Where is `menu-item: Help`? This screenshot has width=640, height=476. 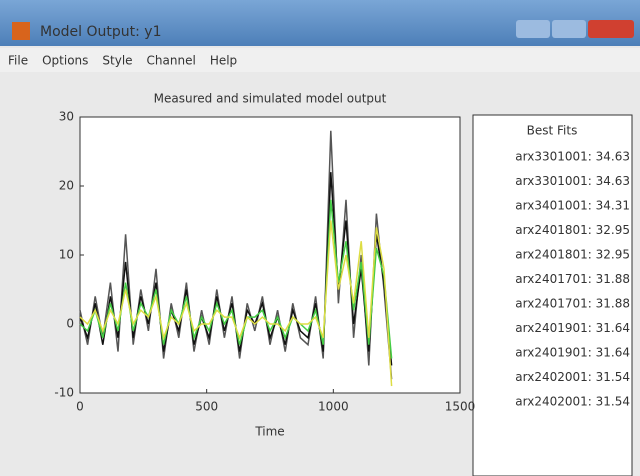
menu-item: Help is located at coordinates (223, 61).